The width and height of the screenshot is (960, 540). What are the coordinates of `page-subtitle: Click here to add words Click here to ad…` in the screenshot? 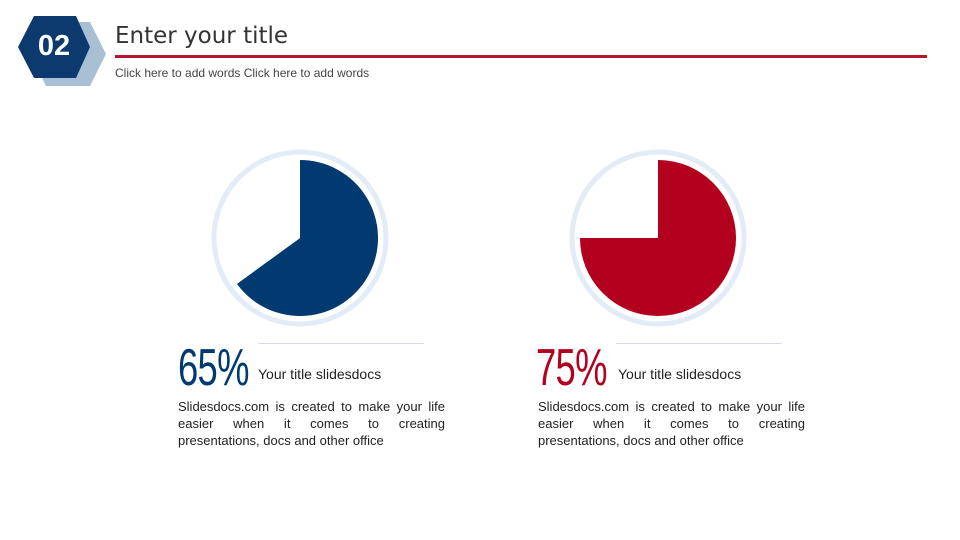 It's located at (242, 73).